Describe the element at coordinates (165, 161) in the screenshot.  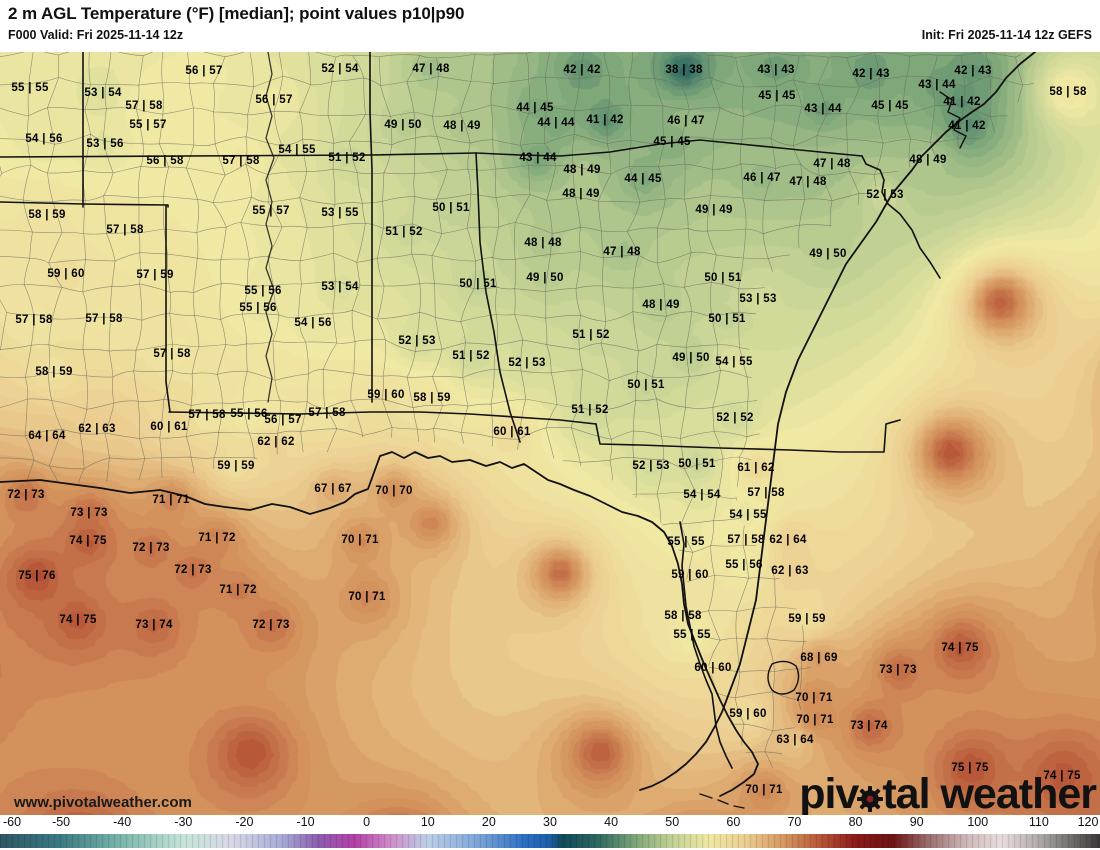
I see `point-value-label: 56 | 58` at that location.